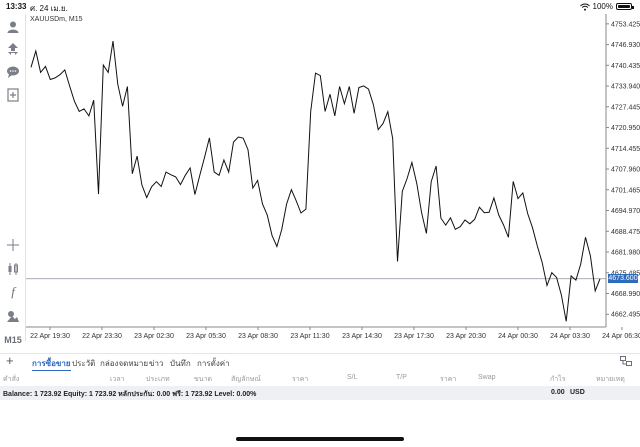 The image size is (640, 447). I want to click on col-symbol: สัญลักษณ์, so click(246, 379).